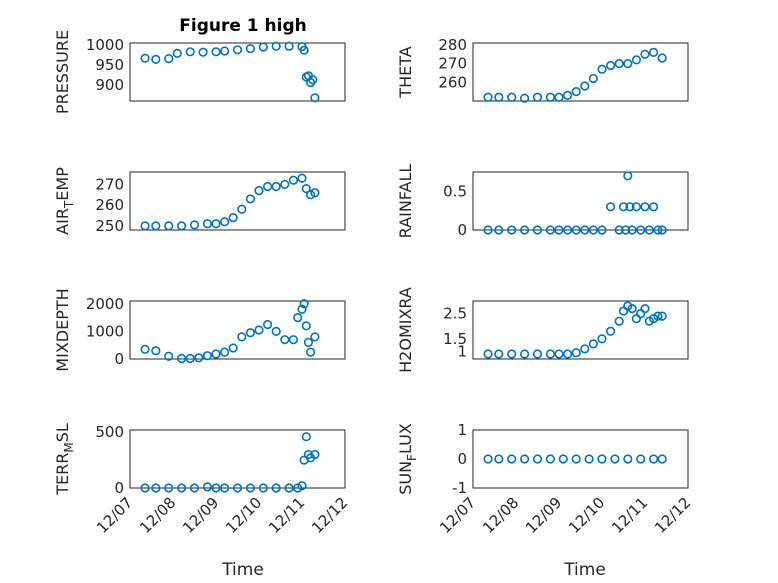  What do you see at coordinates (455, 191) in the screenshot?
I see `y-tick-label: 0.5` at bounding box center [455, 191].